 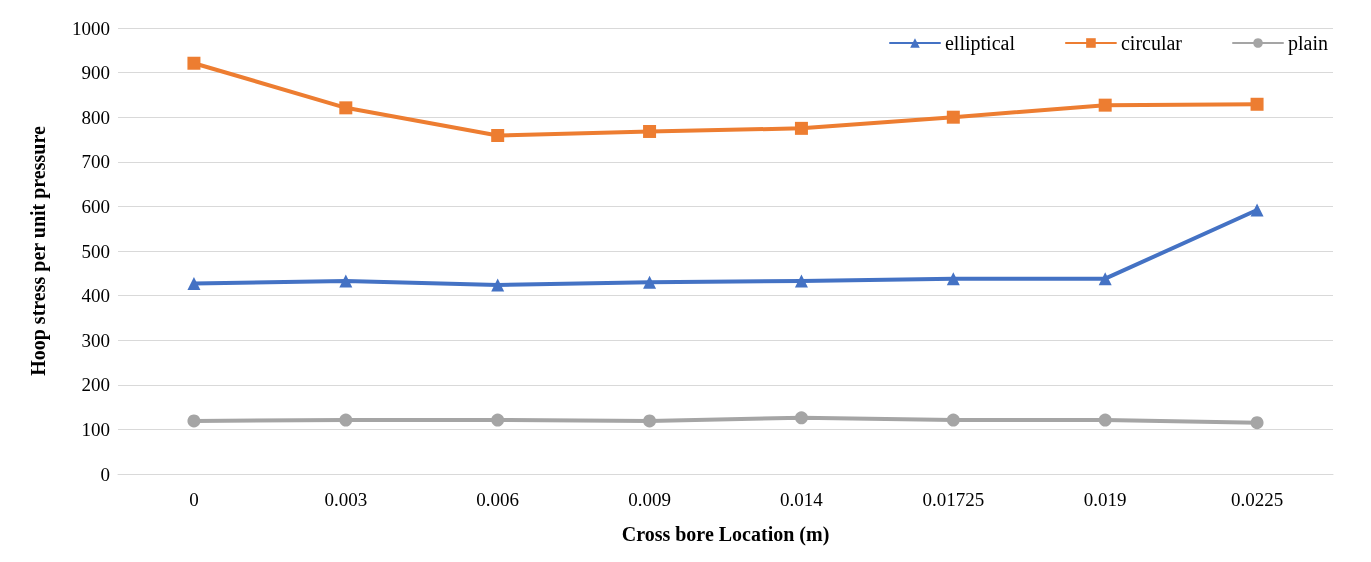 I want to click on y-tick-label: 700, so click(x=95, y=162).